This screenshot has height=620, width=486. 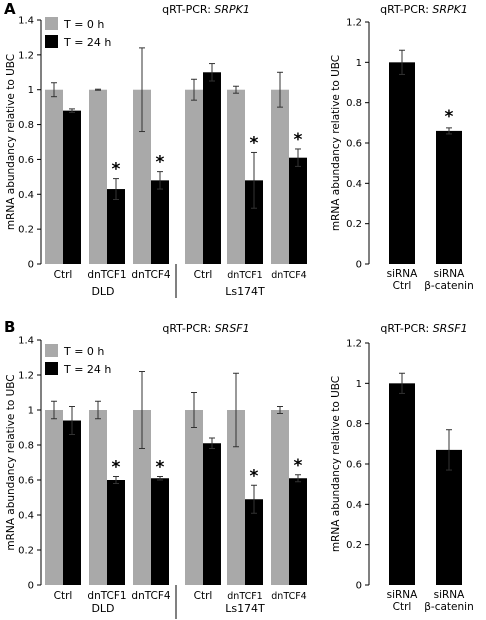 I want to click on y-tick-label-a-right-6: 1.2, so click(x=354, y=23).